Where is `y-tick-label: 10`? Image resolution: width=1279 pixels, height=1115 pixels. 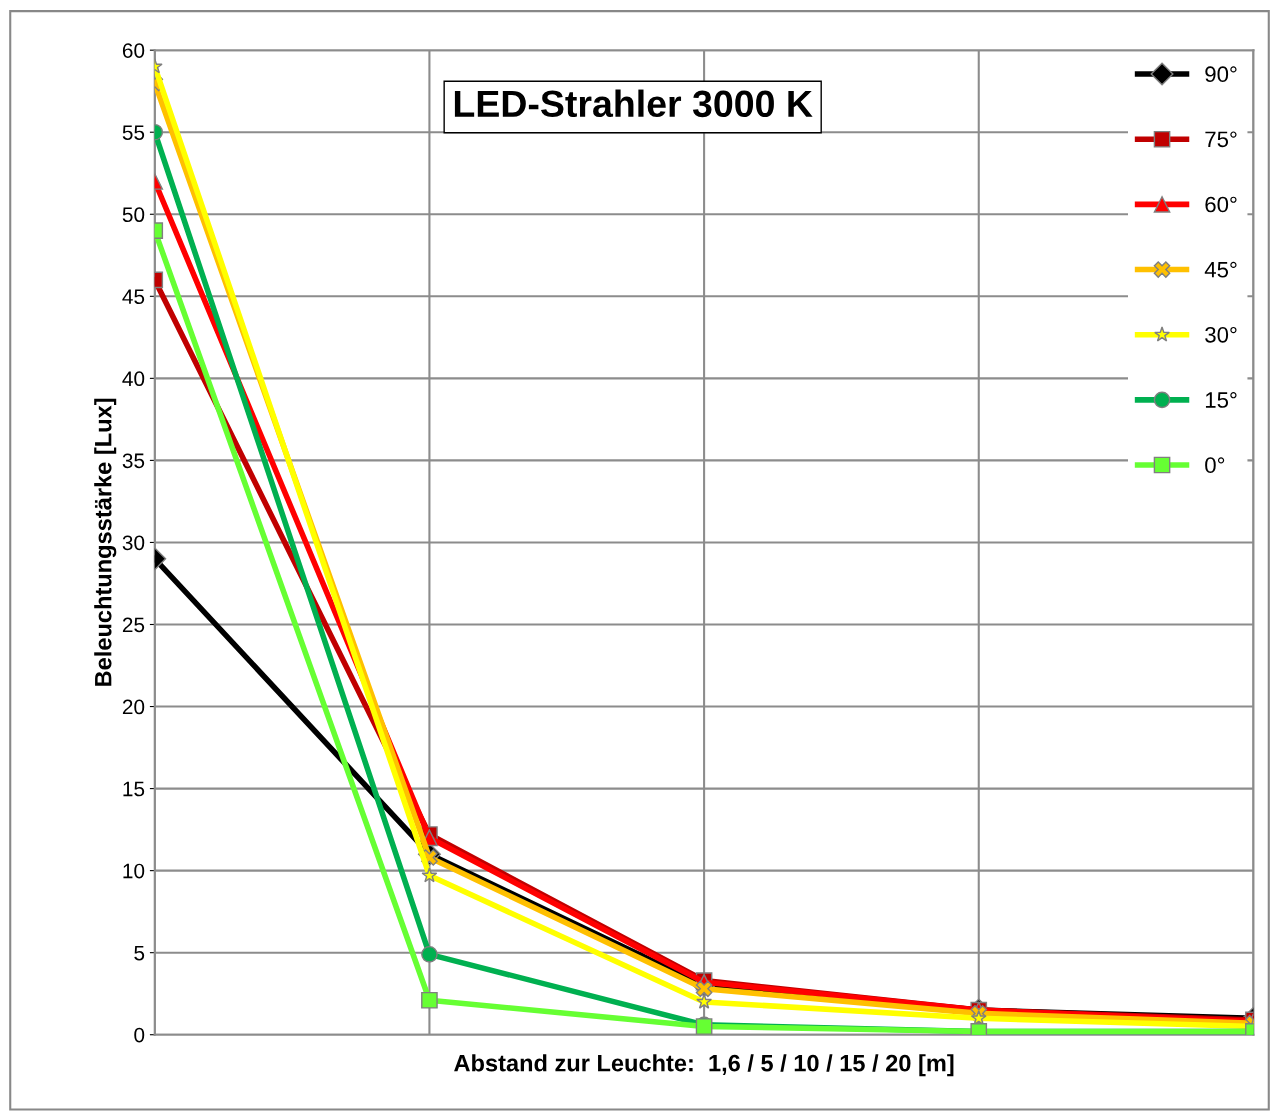 y-tick-label: 10 is located at coordinates (134, 871).